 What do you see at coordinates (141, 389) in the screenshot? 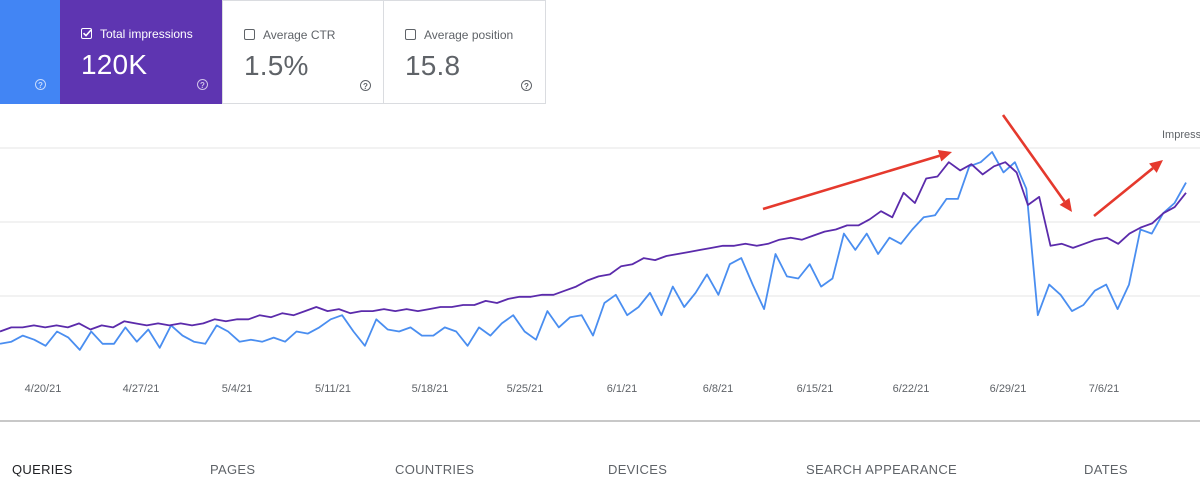
I see `x-tick-label: 4/27/21` at bounding box center [141, 389].